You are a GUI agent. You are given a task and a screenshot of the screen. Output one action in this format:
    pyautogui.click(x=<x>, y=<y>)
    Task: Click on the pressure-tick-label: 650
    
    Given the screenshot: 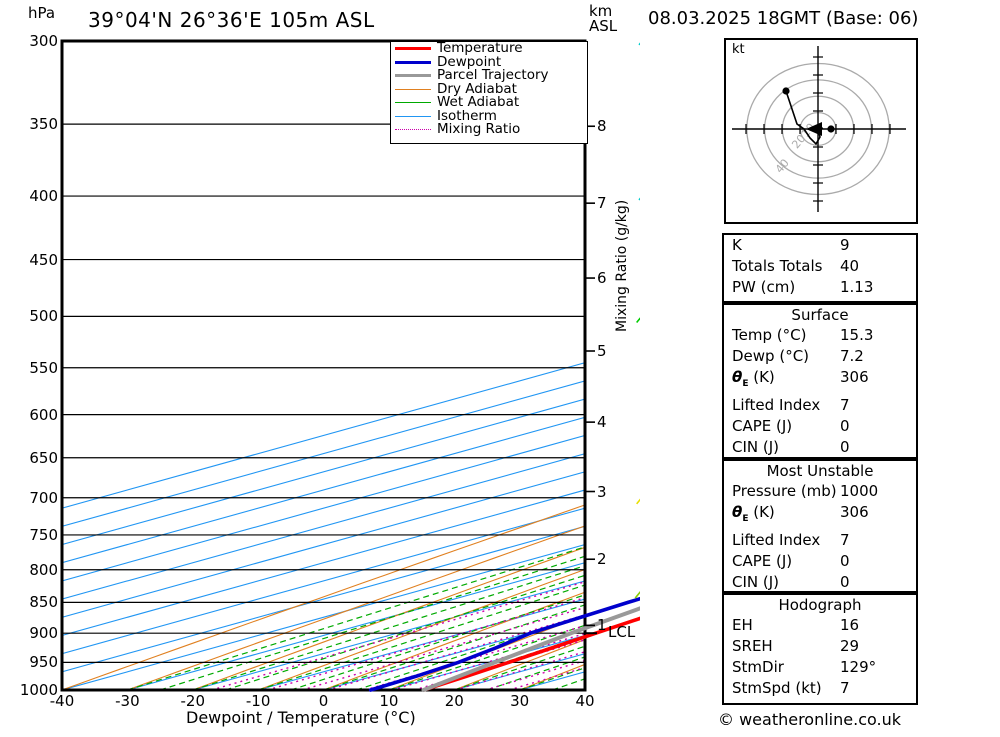 What is the action you would take?
    pyautogui.click(x=43, y=457)
    